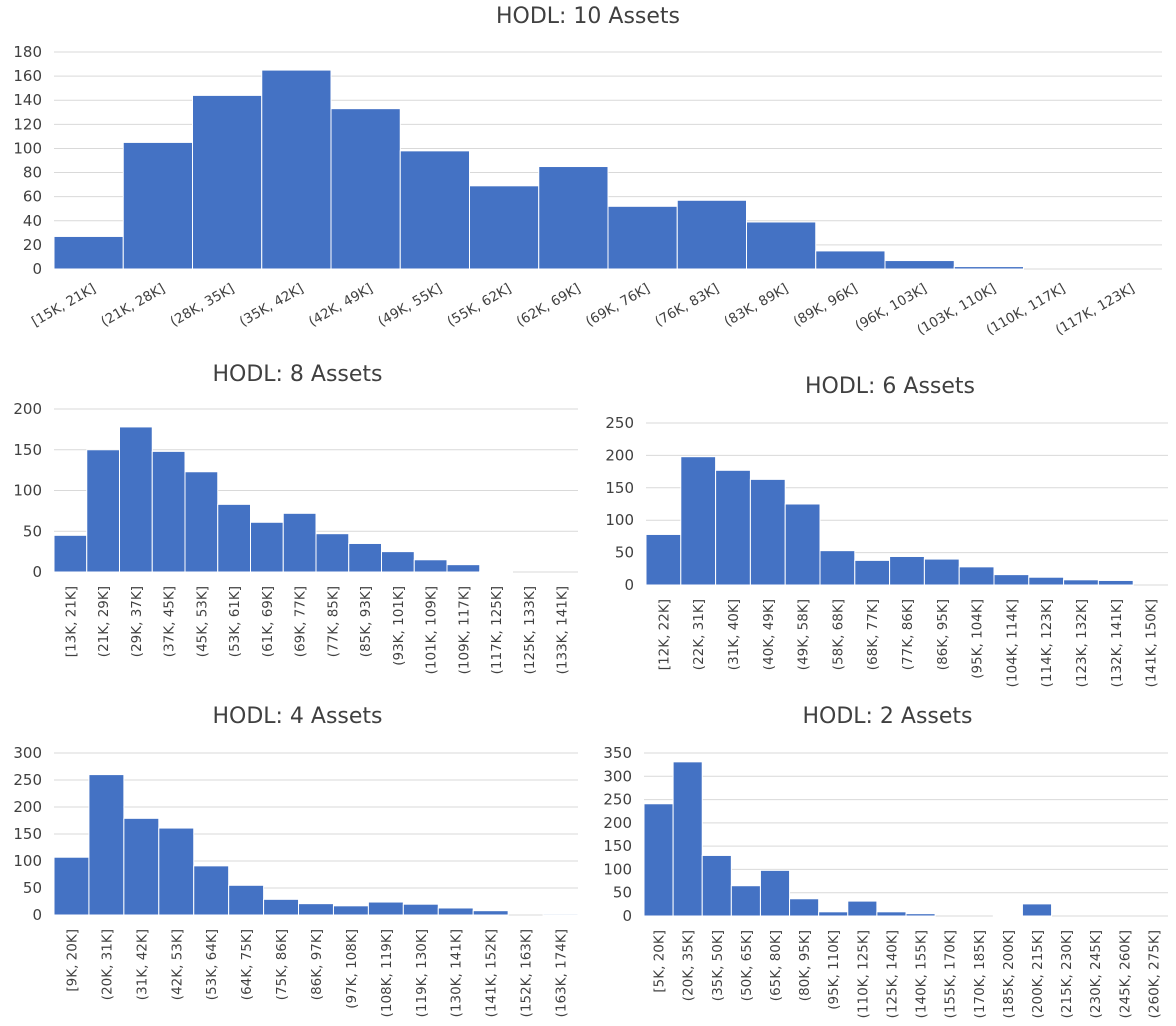 Image resolution: width=1176 pixels, height=1026 pixels. I want to click on y-tick-label: 0, so click(37, 269).